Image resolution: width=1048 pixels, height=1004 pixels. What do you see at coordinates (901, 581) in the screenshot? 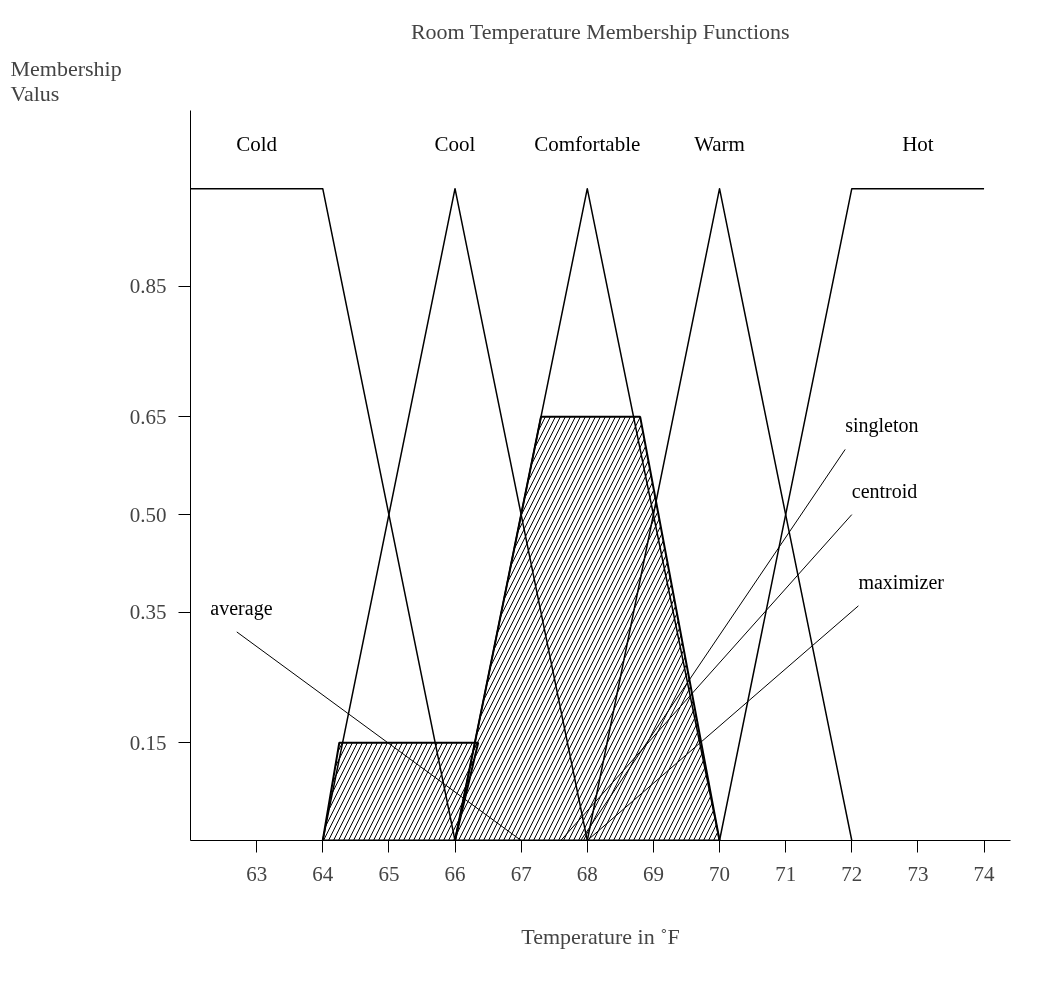
I see `annotation: maximizer` at bounding box center [901, 581].